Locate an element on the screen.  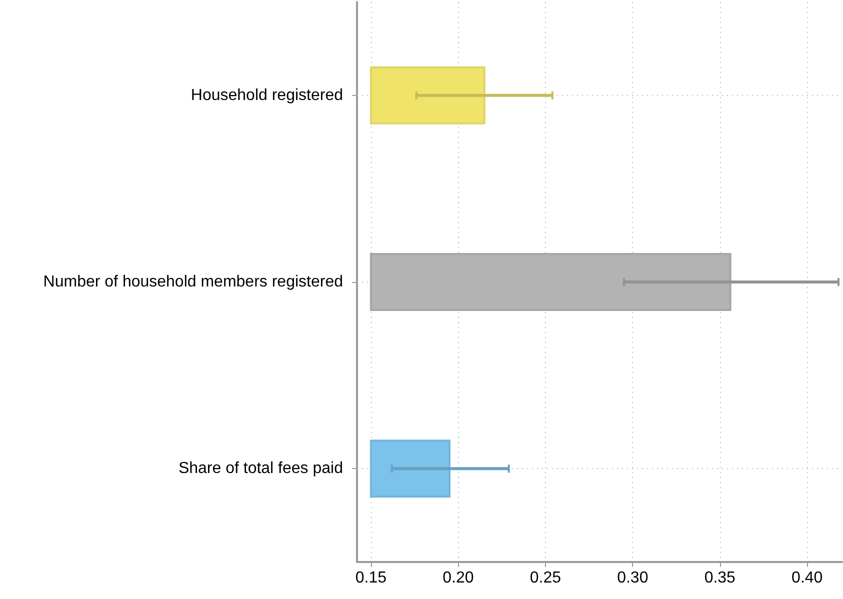
y-tick-label: Share of total fees paid is located at coordinates (260, 469).